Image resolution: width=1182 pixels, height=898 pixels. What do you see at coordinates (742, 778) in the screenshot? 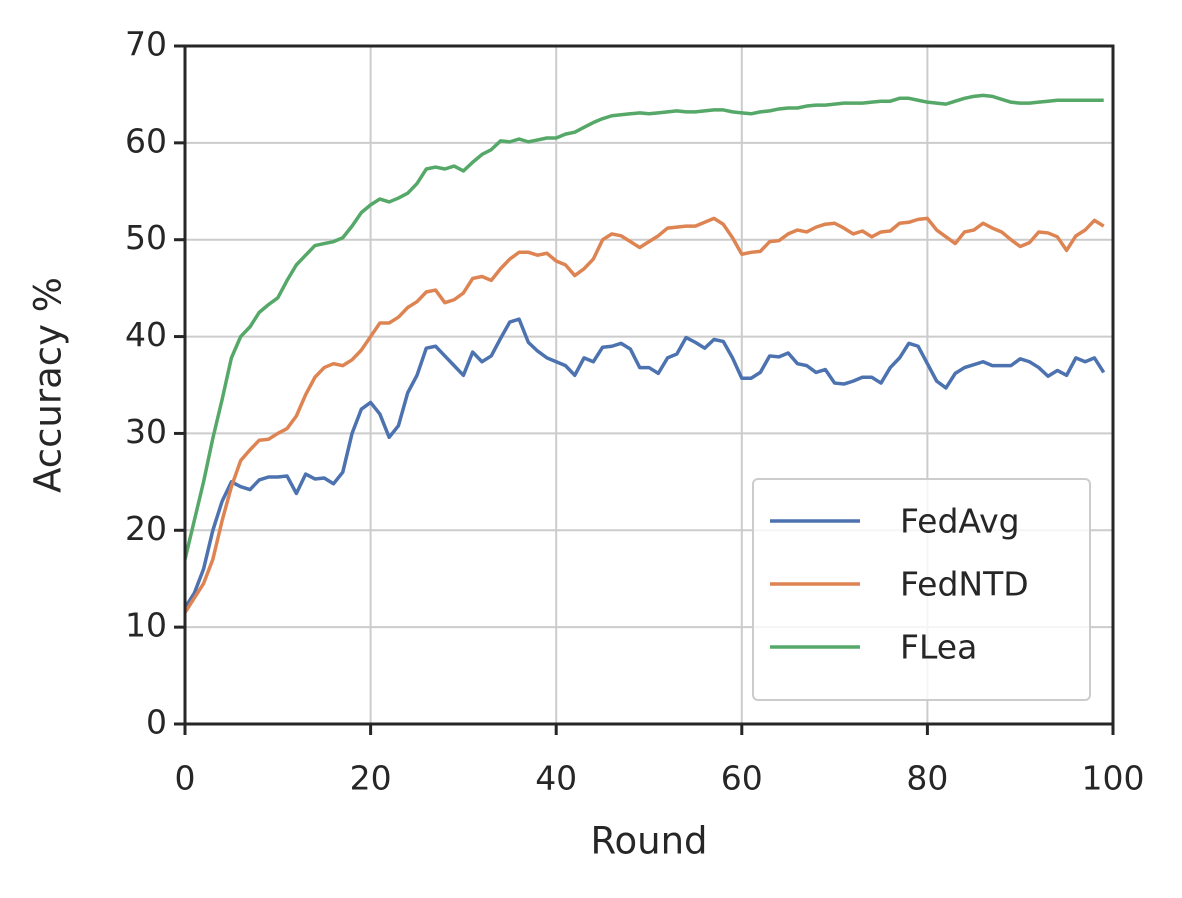
I see `x-tick-label: 60` at bounding box center [742, 778].